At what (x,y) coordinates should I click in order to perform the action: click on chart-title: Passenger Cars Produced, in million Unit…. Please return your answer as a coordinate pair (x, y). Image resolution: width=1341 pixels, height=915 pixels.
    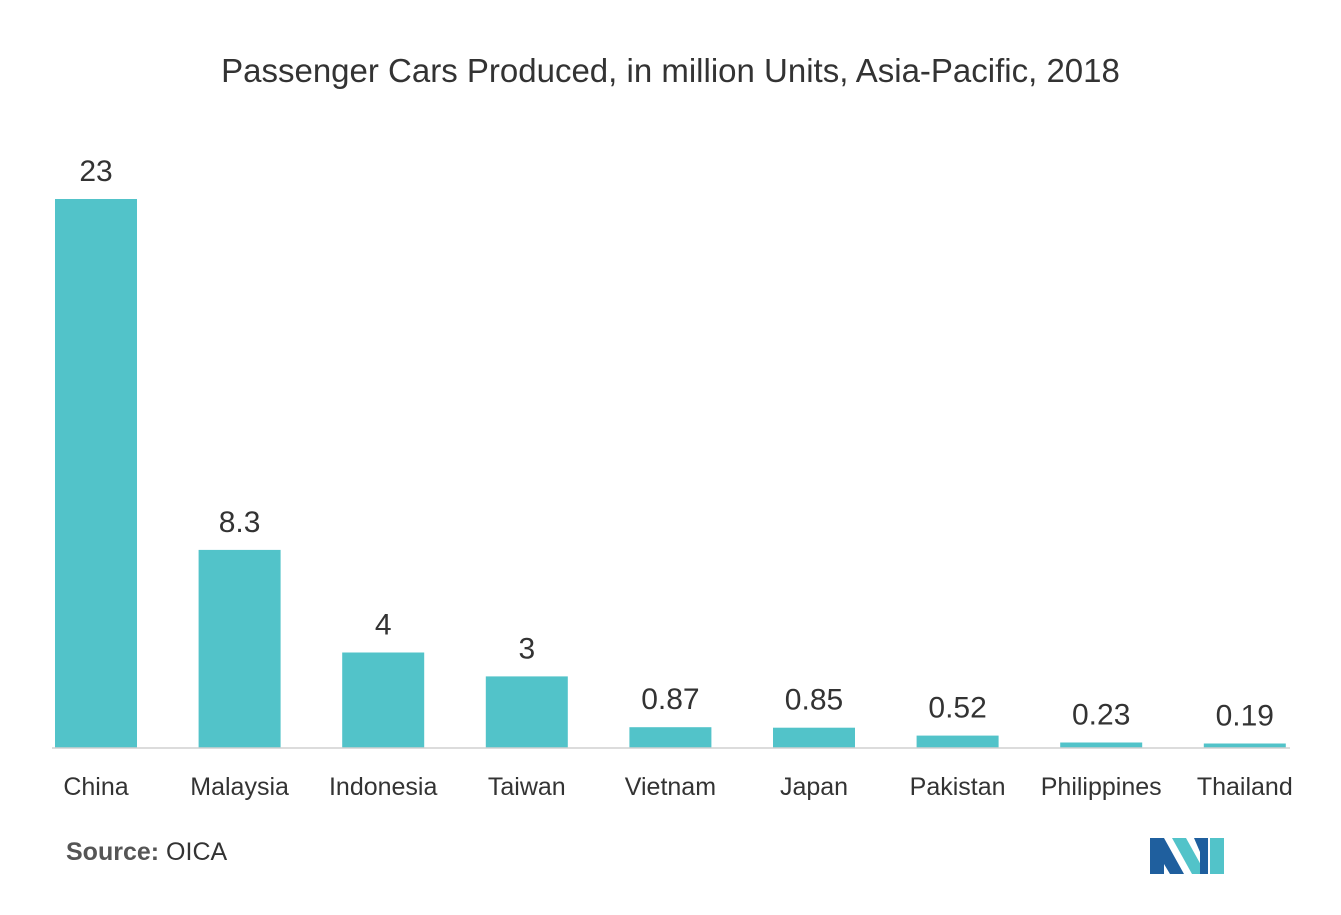
    Looking at the image, I should click on (670, 70).